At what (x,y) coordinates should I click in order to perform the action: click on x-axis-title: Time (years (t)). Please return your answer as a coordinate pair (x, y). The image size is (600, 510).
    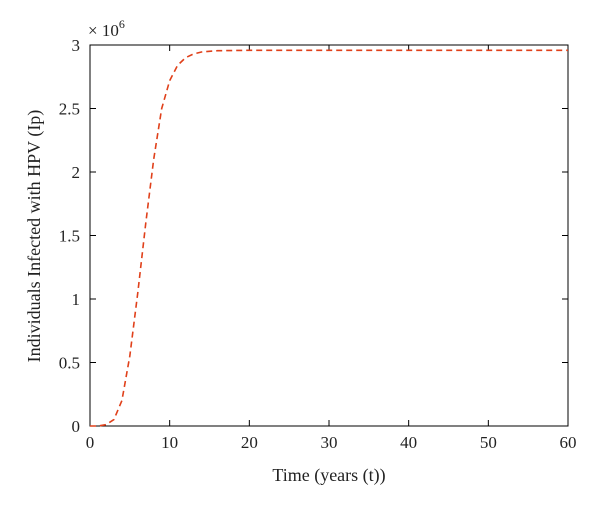
    Looking at the image, I should click on (328, 475).